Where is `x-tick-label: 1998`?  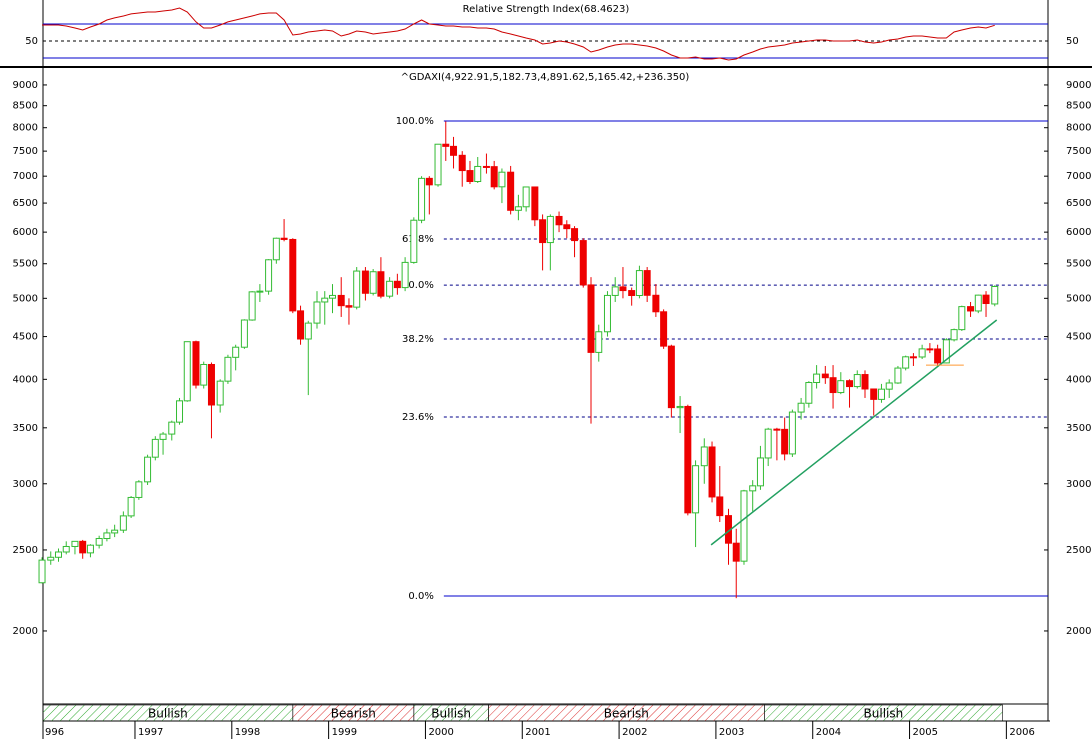
x-tick-label: 1998 is located at coordinates (247, 732).